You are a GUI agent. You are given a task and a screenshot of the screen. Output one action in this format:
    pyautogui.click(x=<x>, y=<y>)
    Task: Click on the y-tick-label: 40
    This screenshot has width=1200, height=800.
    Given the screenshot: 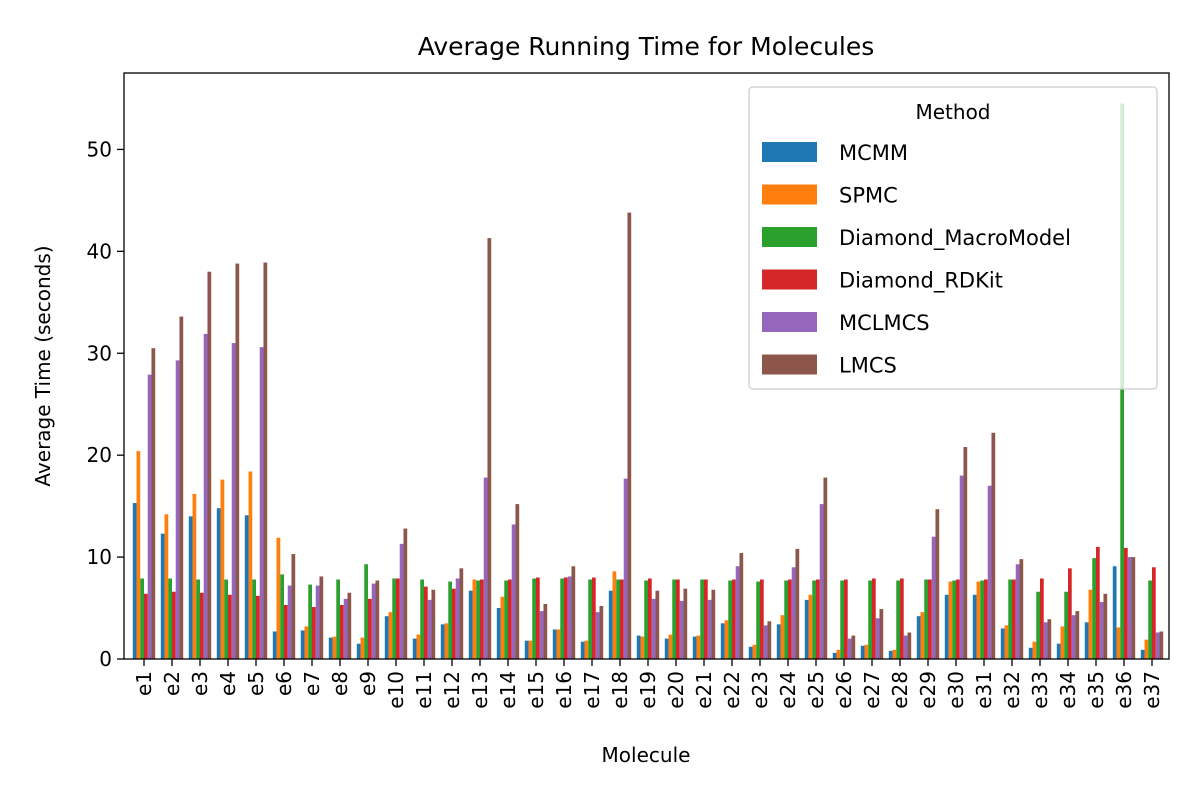 What is the action you would take?
    pyautogui.click(x=99, y=251)
    